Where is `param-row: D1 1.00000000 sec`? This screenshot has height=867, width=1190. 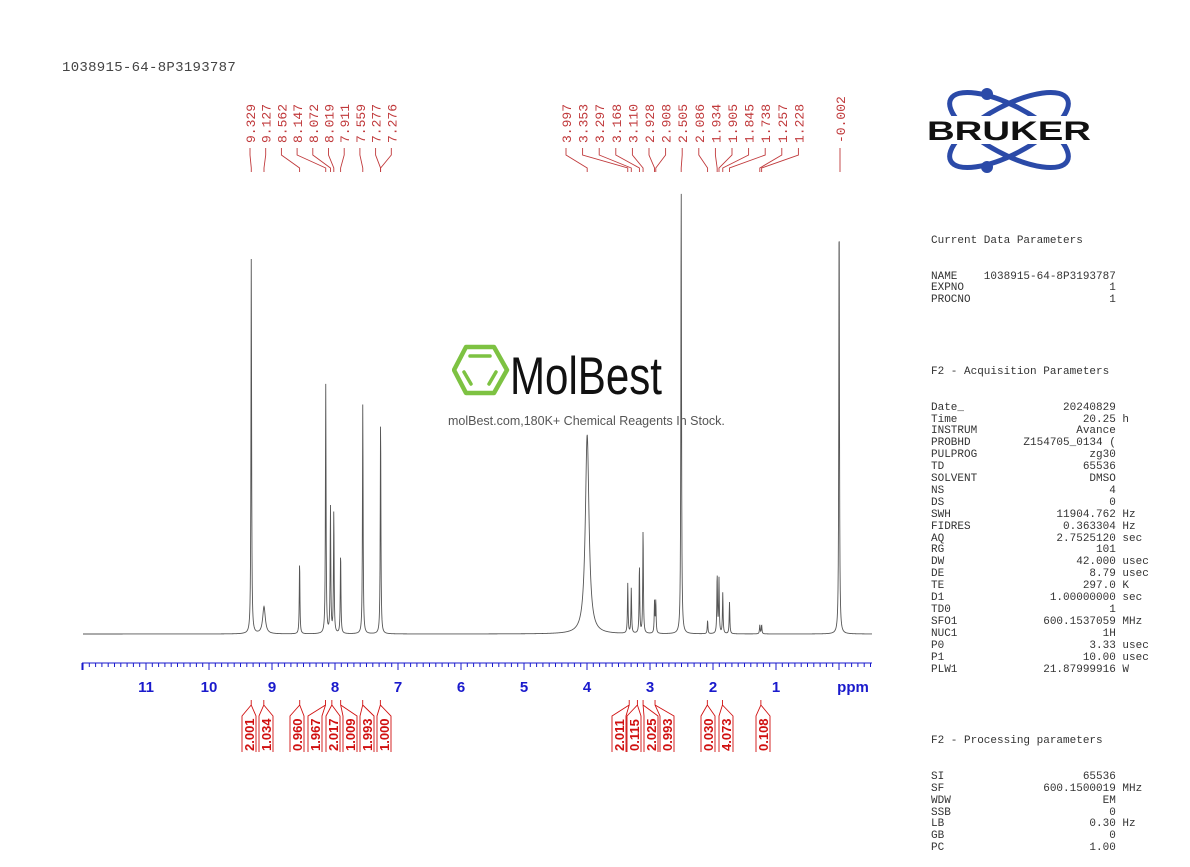
param-row: D1 1.00000000 sec is located at coordinates (1037, 598).